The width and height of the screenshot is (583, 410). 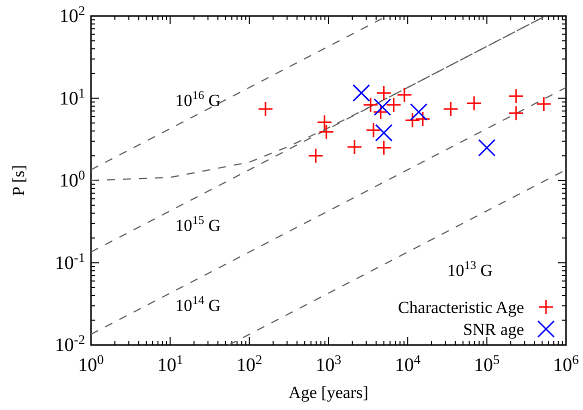 I want to click on x-tick-label: 10$^{6}$, so click(x=566, y=364).